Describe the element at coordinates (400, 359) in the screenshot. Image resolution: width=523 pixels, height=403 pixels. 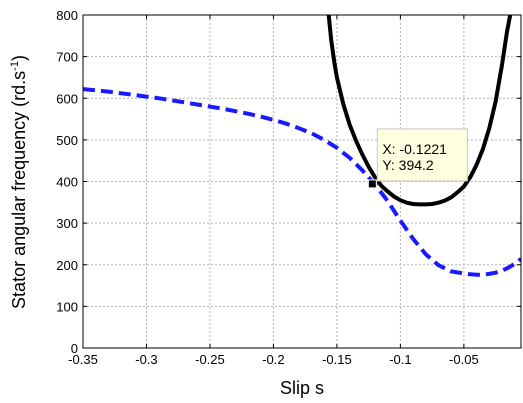
I see `x-tick-label: -0.1` at that location.